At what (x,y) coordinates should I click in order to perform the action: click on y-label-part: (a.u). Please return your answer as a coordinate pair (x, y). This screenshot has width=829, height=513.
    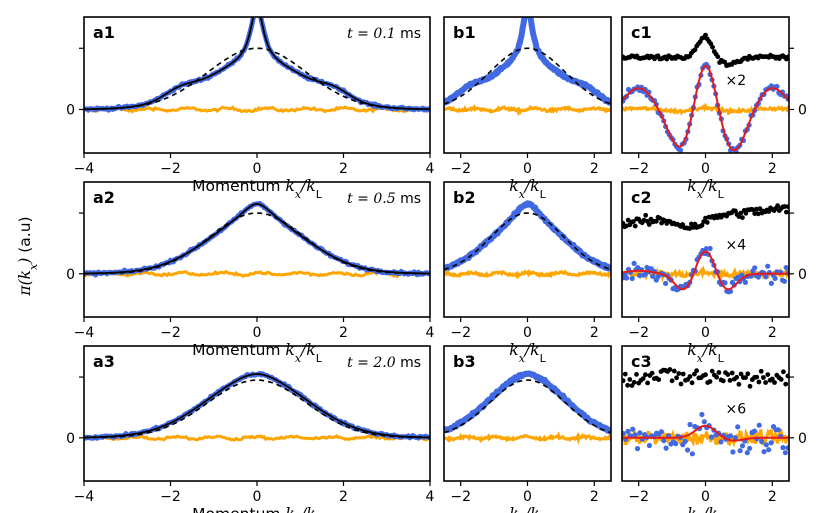
    Looking at the image, I should click on (25, 236).